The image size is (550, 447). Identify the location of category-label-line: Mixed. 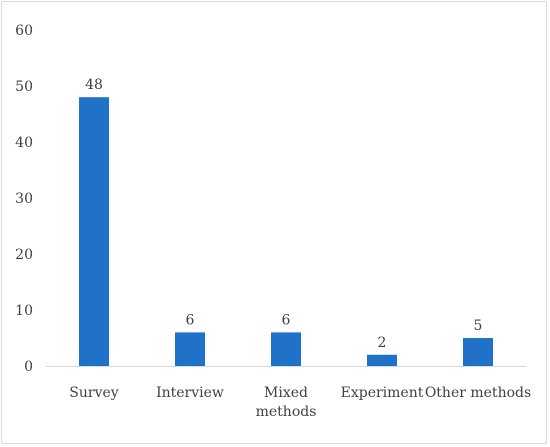
(286, 393).